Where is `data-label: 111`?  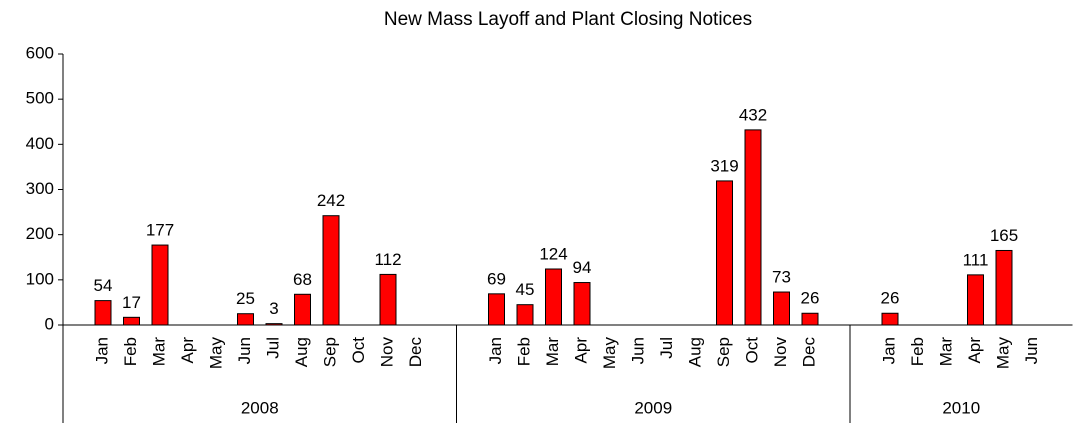 data-label: 111 is located at coordinates (976, 259).